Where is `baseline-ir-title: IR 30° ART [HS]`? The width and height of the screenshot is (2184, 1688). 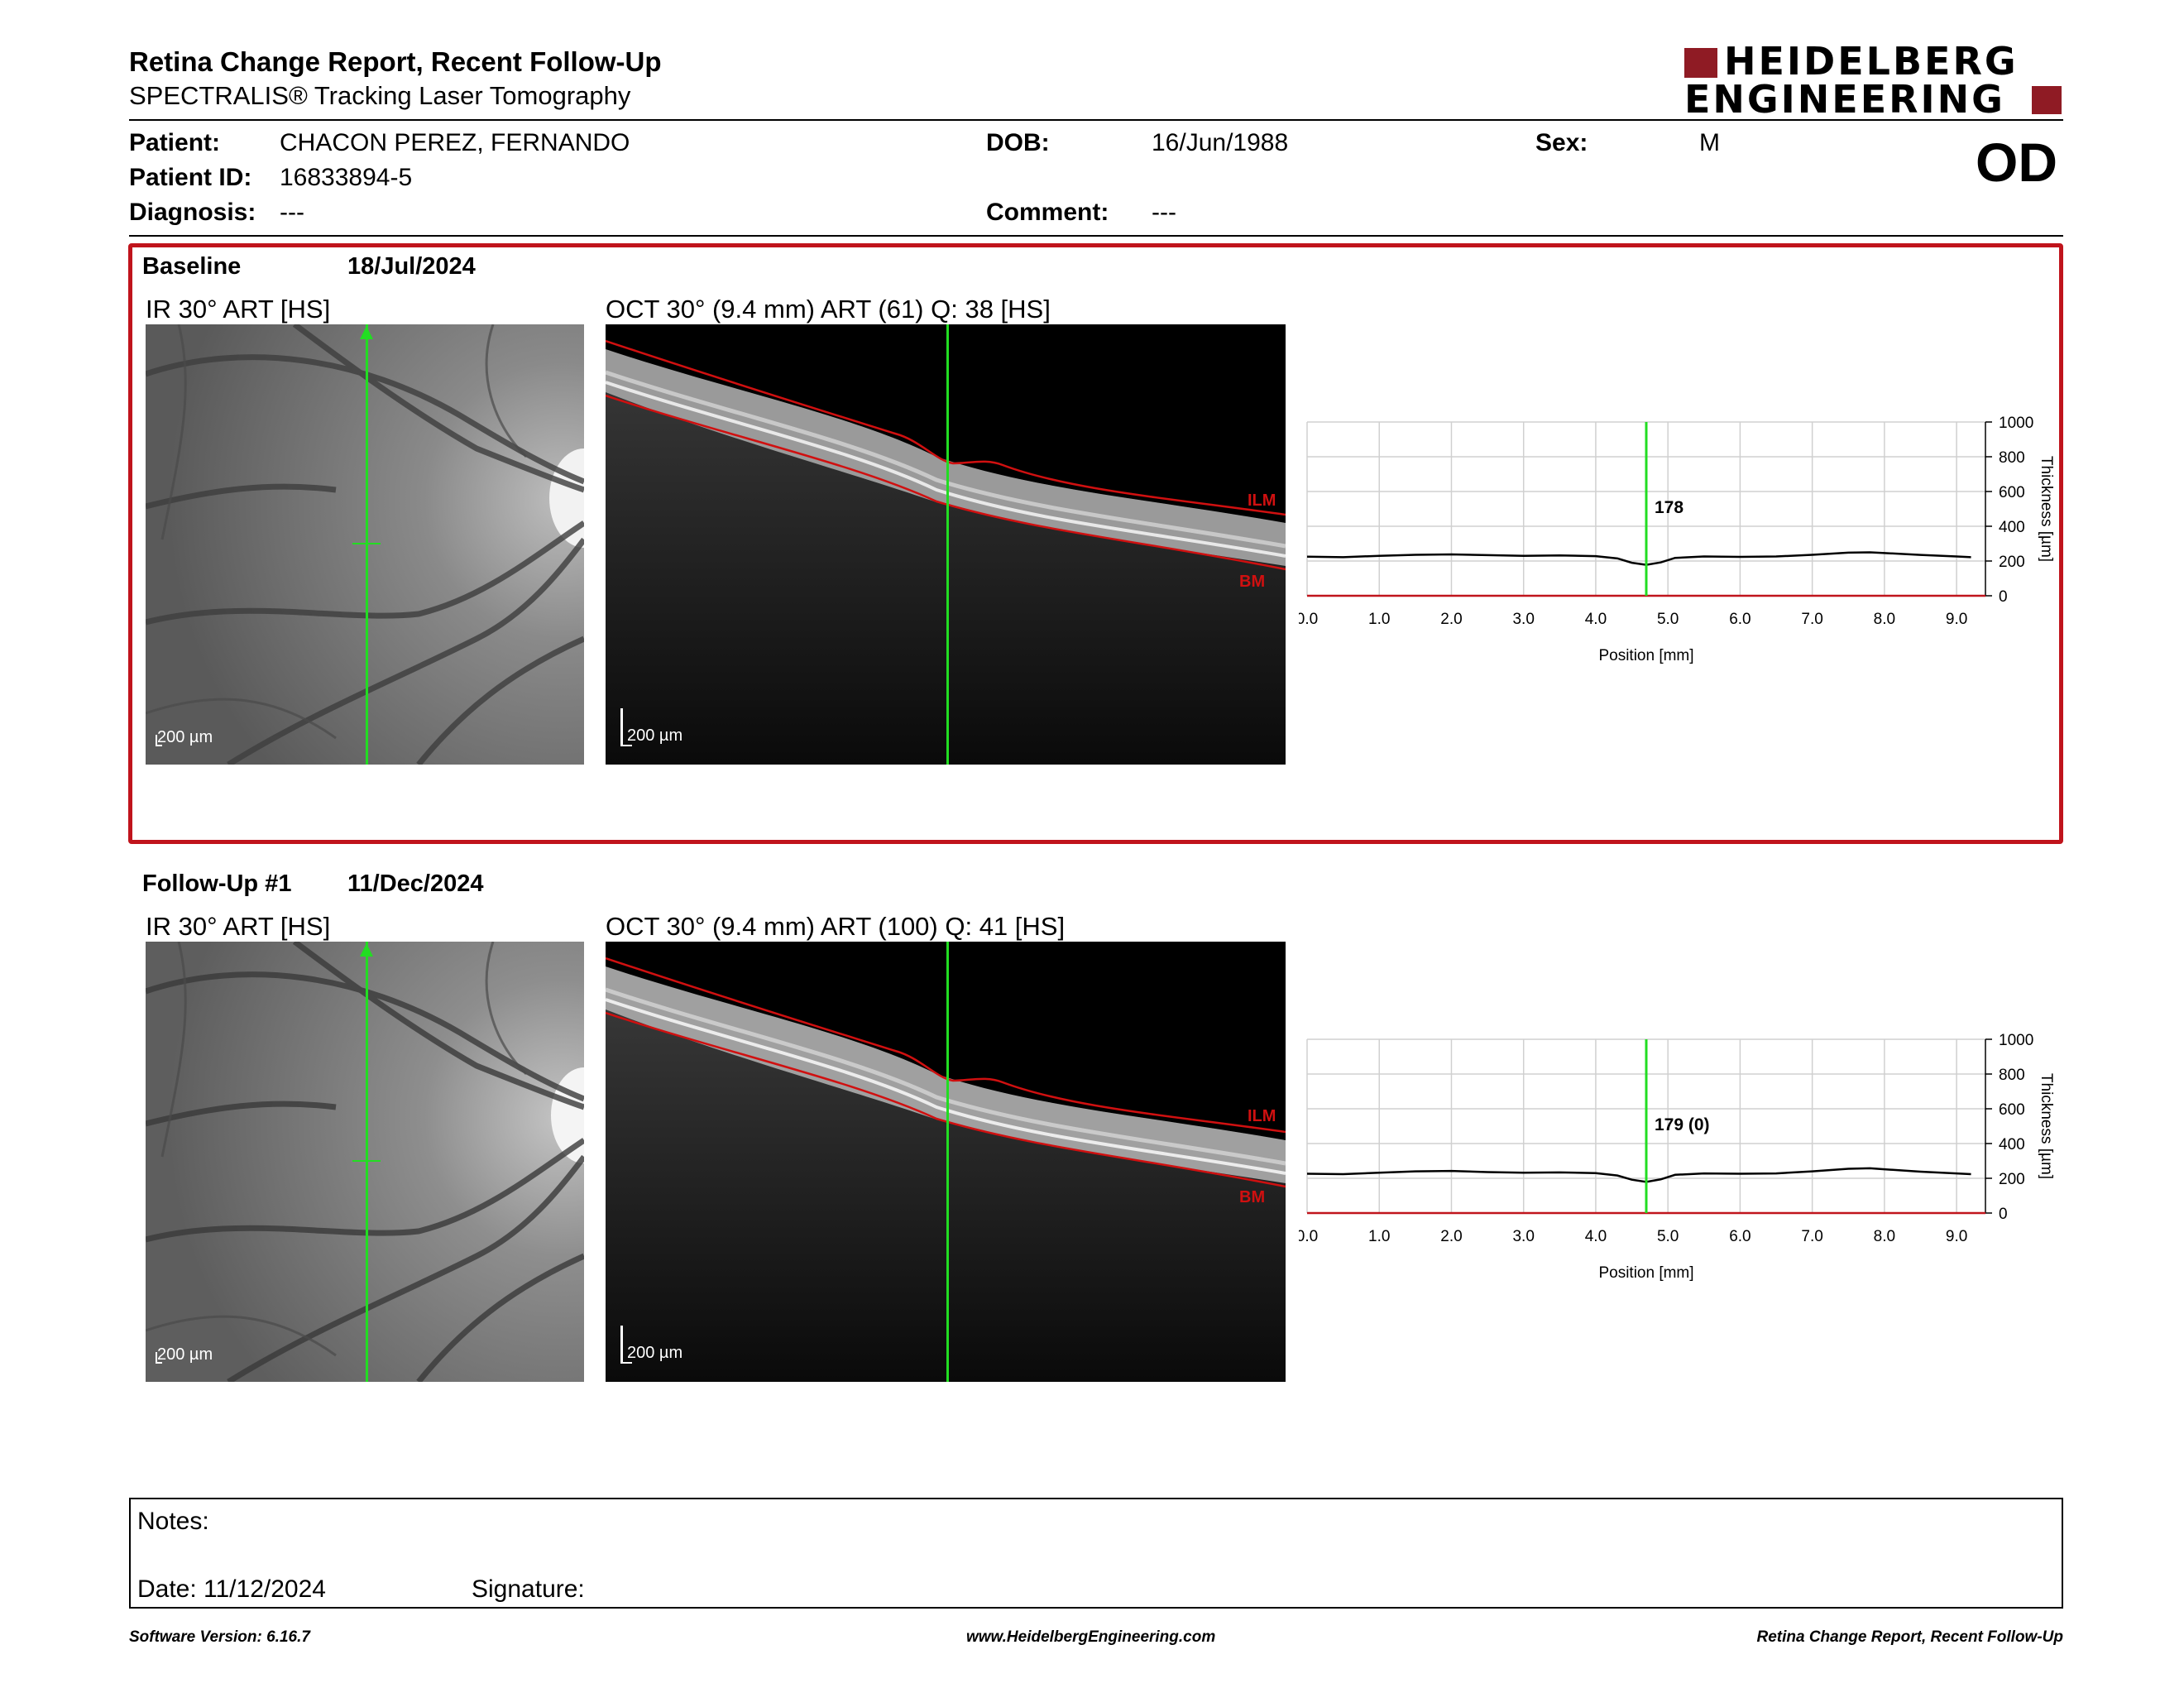
baseline-ir-title: IR 30° ART [HS] is located at coordinates (238, 309).